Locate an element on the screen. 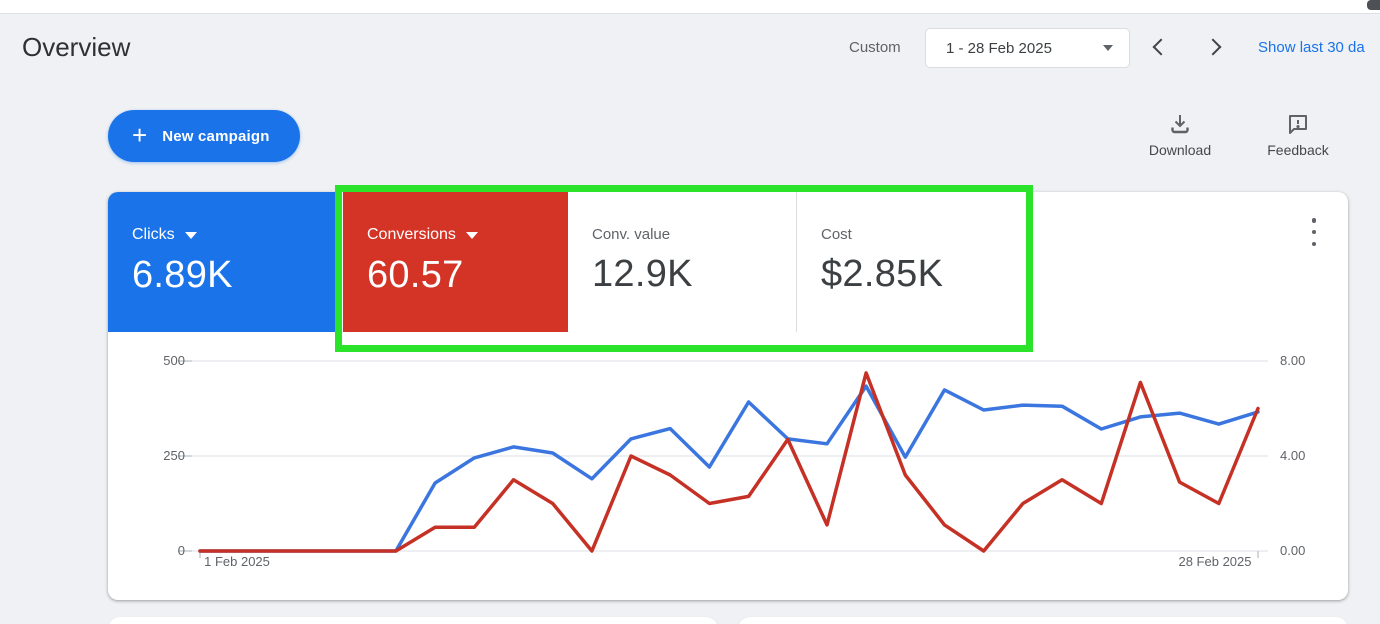  new-campaign-label: New campaign is located at coordinates (216, 136).